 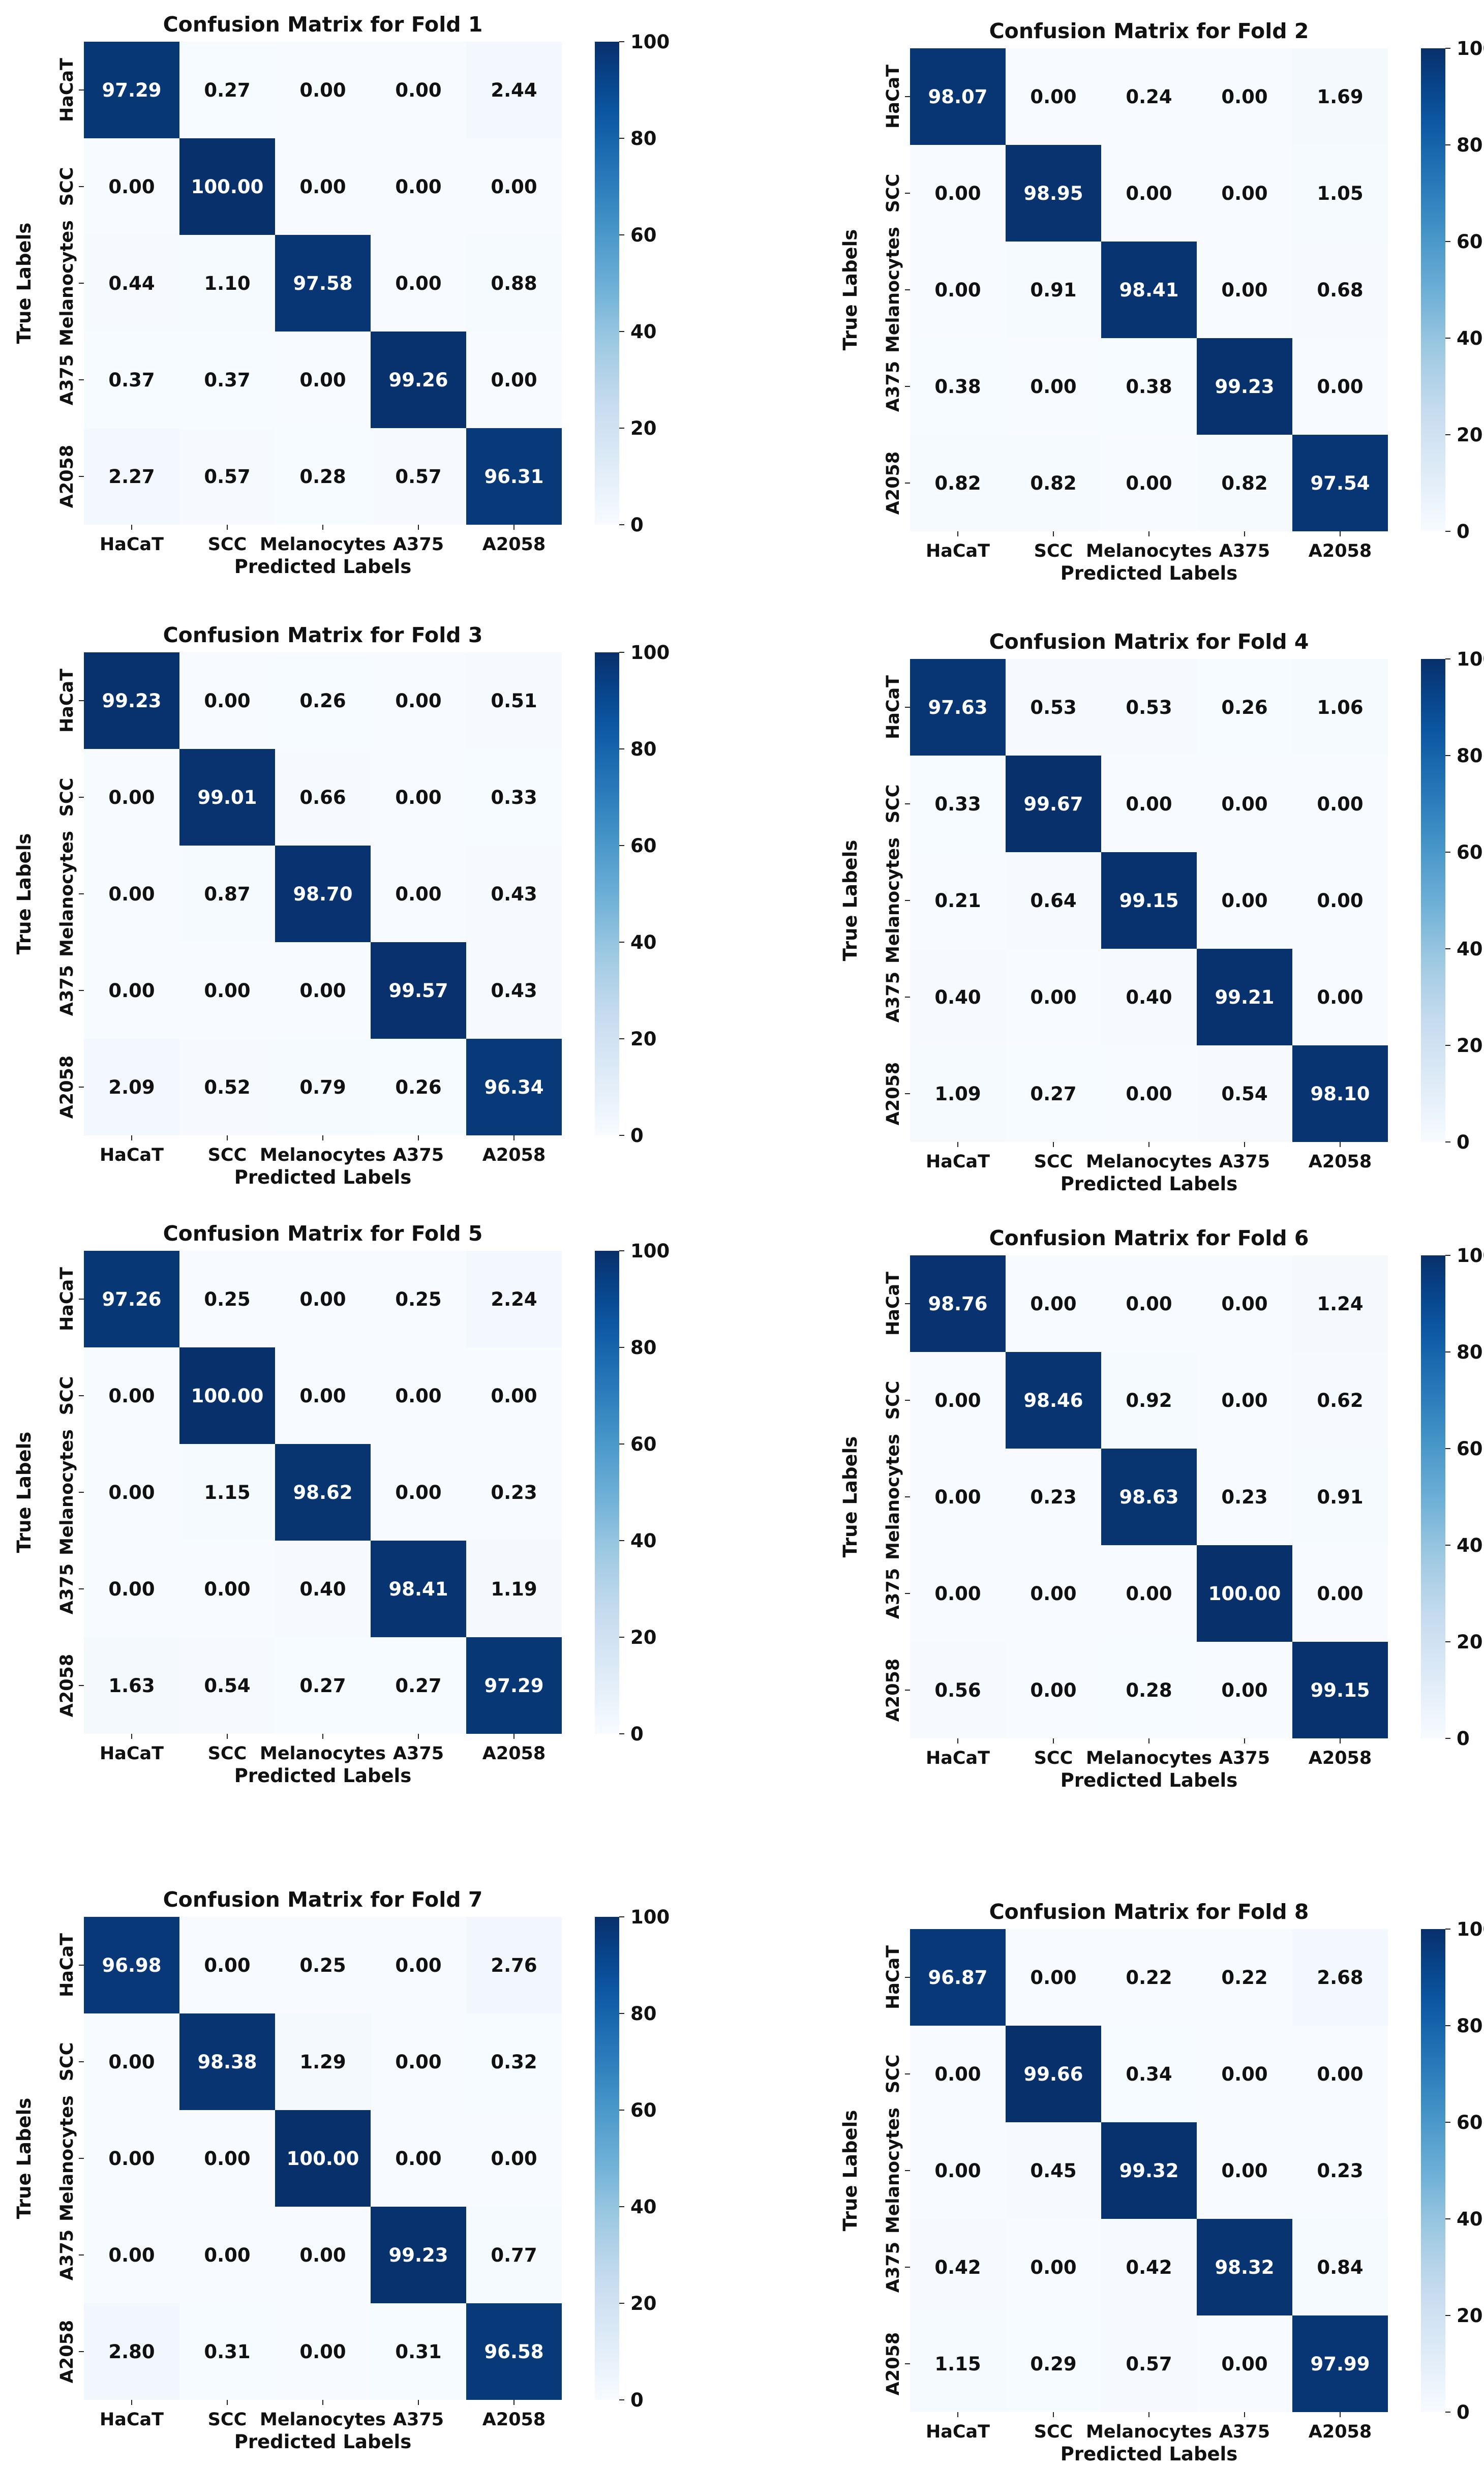 I want to click on cell-value-label: 0.33, so click(x=957, y=804).